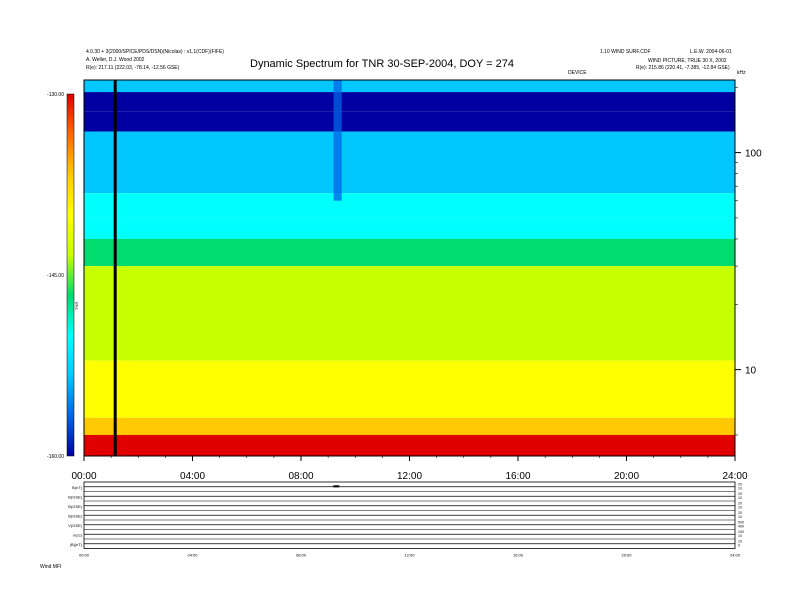  I want to click on subpanel-label: B(nT), so click(77, 487).